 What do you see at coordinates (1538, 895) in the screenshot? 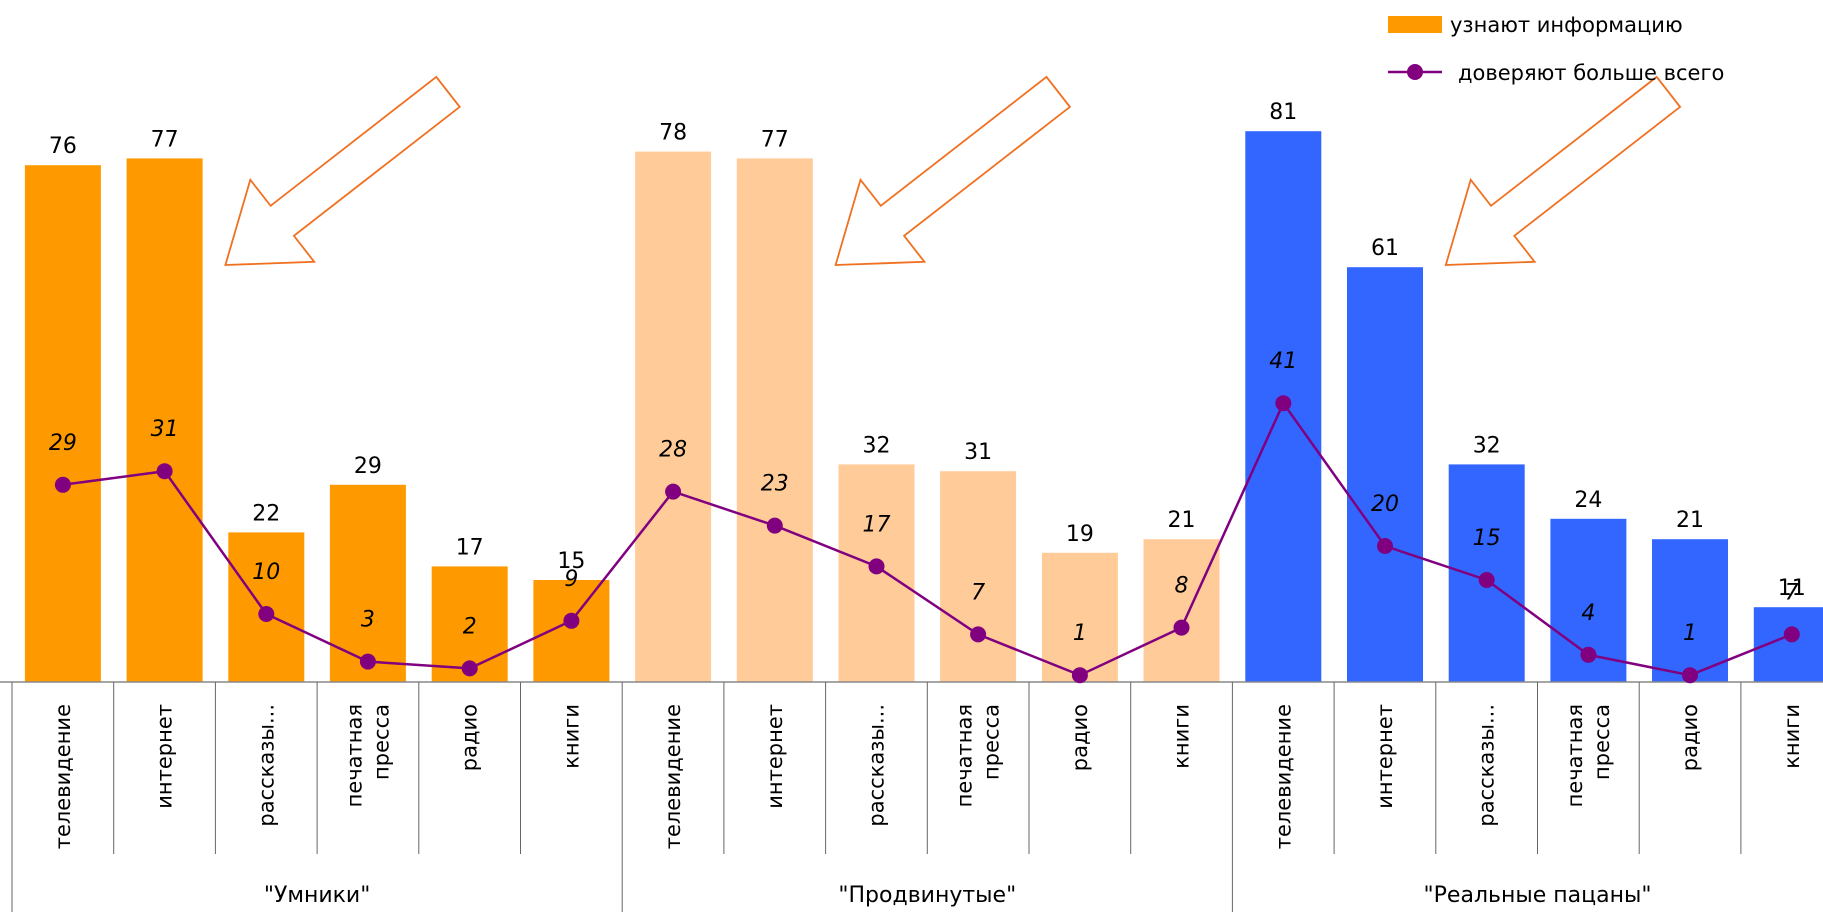
I see `group-label: "Реальные пацаны"` at bounding box center [1538, 895].